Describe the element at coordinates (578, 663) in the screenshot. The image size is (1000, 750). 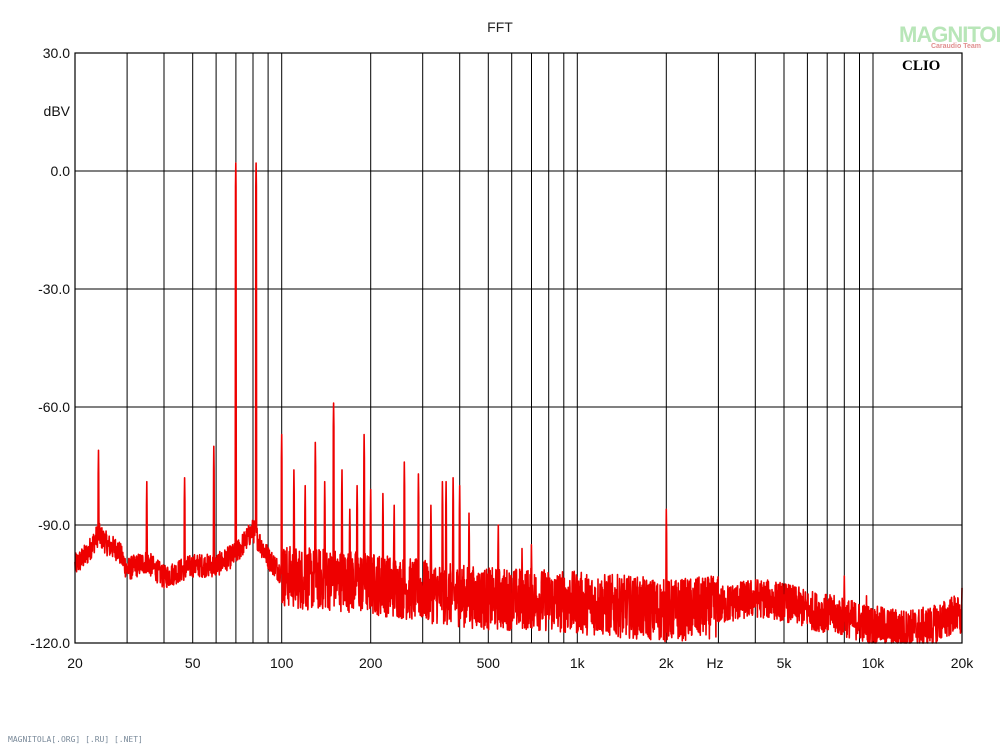
I see `x-tick-label: 1k` at that location.